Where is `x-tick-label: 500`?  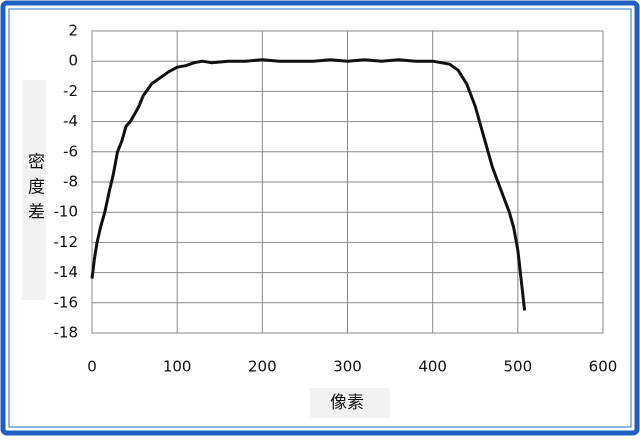
x-tick-label: 500 is located at coordinates (518, 367).